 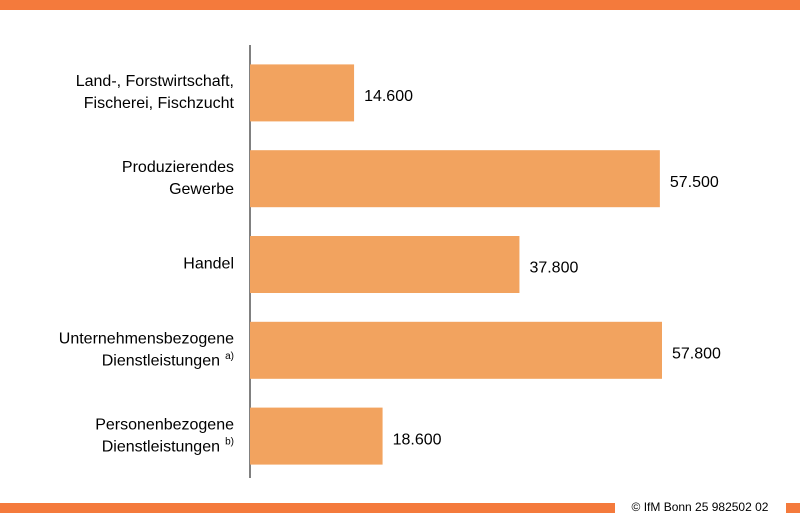 I want to click on category-note: b), so click(x=229, y=442).